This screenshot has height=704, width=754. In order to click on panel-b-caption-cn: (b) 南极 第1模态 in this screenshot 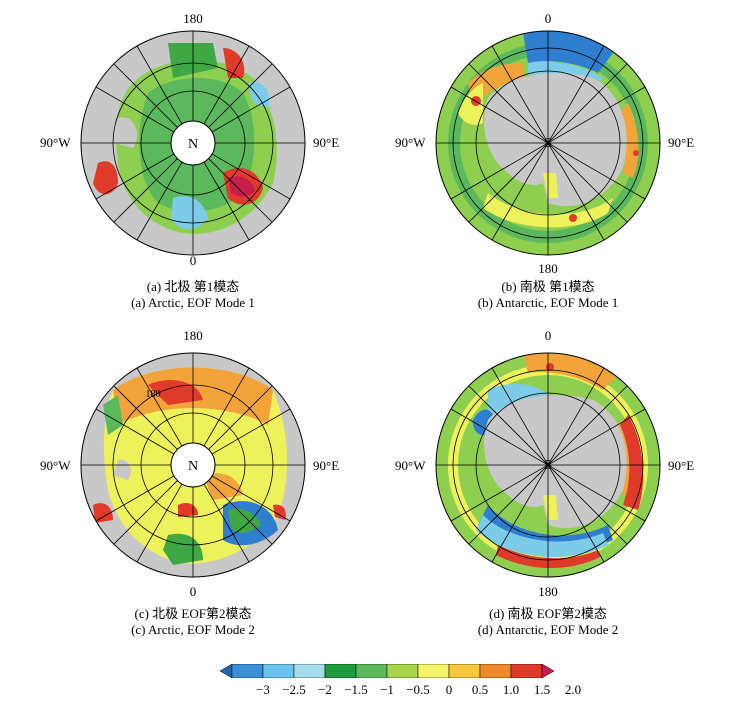, I will do `click(548, 286)`.